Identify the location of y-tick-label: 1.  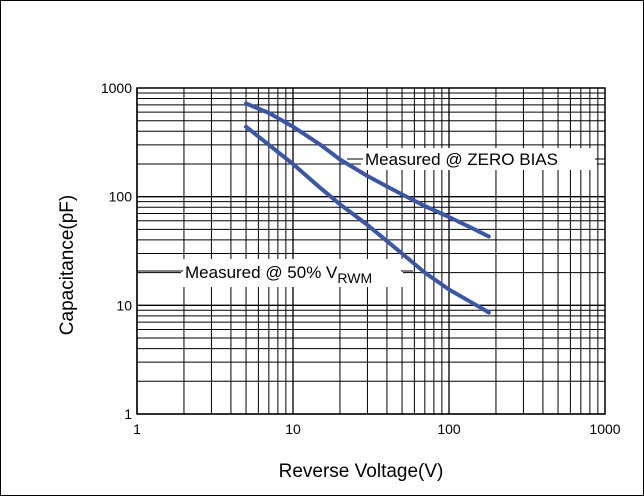
(128, 414).